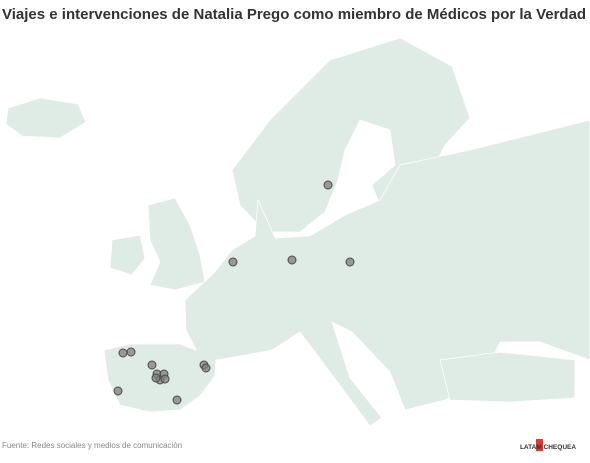 The image size is (590, 463). Describe the element at coordinates (548, 447) in the screenshot. I see `logo: LATAM CHEQUEA` at that location.